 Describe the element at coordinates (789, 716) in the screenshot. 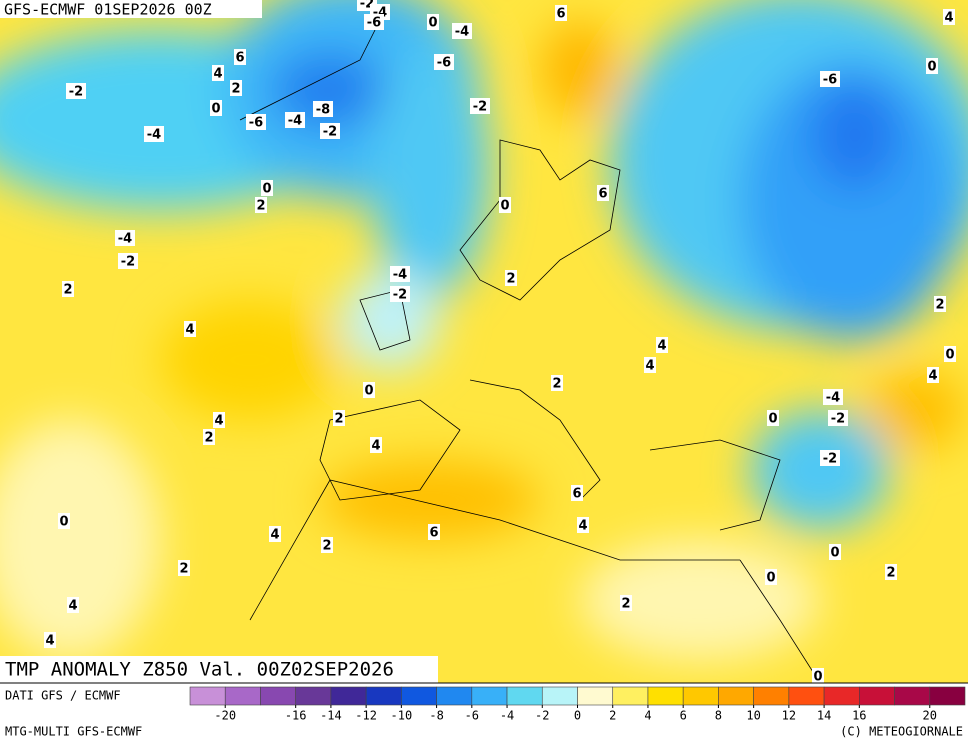

I see `colorbar-tick-label: 12` at that location.